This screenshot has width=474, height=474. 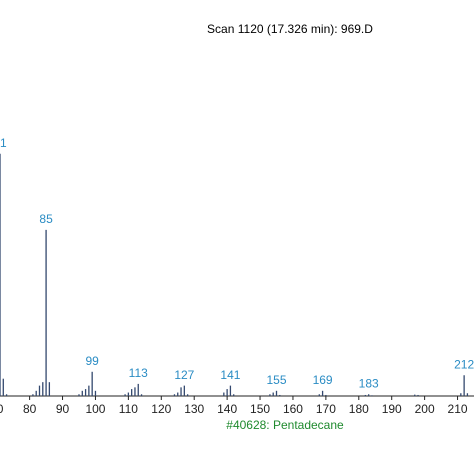 What do you see at coordinates (359, 409) in the screenshot?
I see `x-tick-label: 180` at bounding box center [359, 409].